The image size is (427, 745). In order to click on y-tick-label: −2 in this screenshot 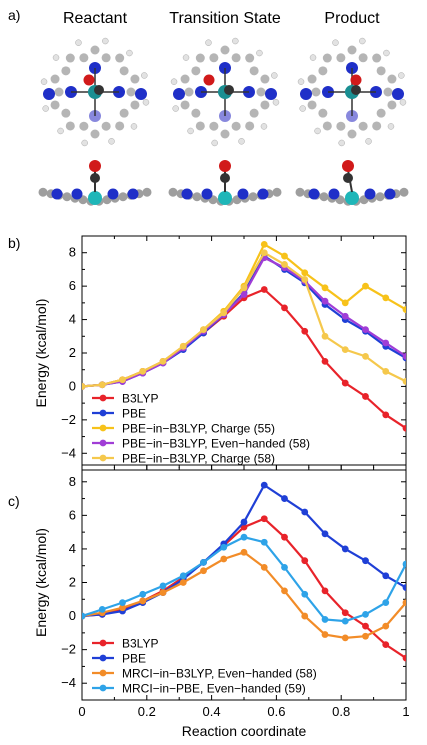, I will do `click(68, 649)`.